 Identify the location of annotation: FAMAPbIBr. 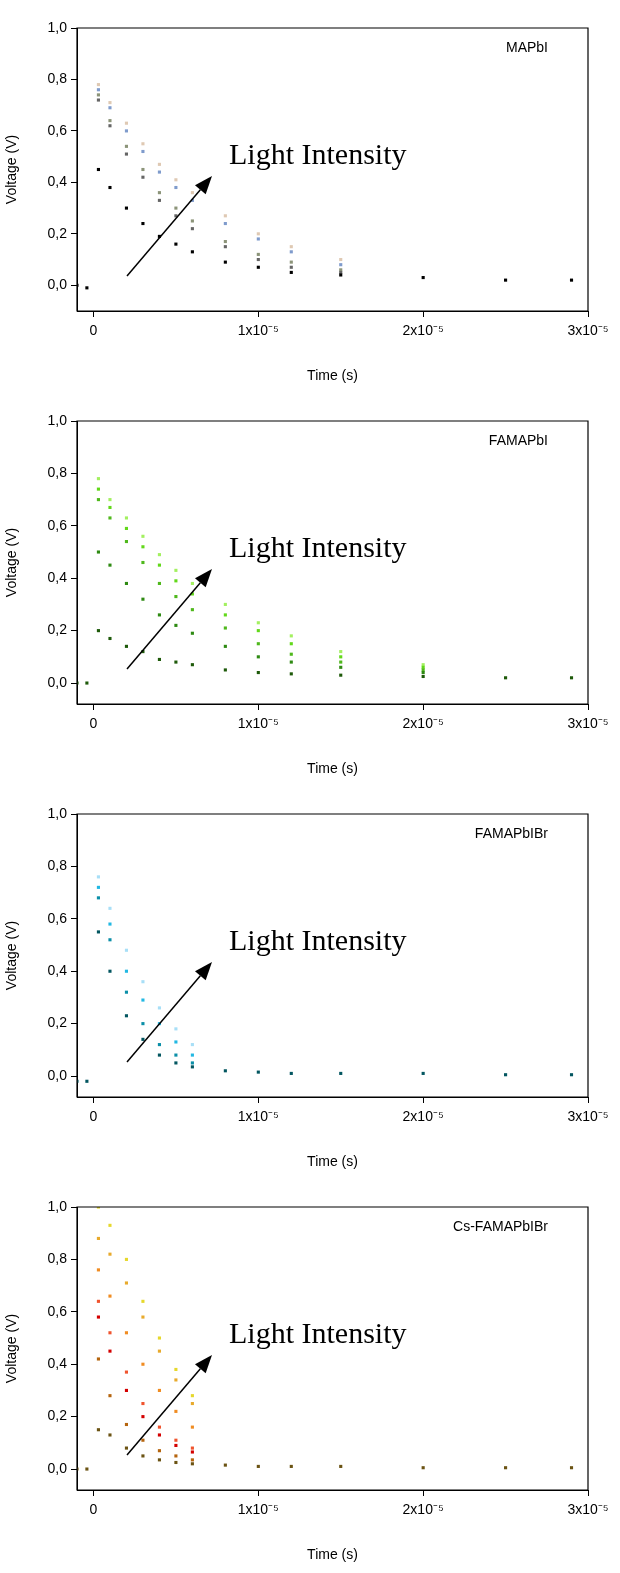
(511, 832).